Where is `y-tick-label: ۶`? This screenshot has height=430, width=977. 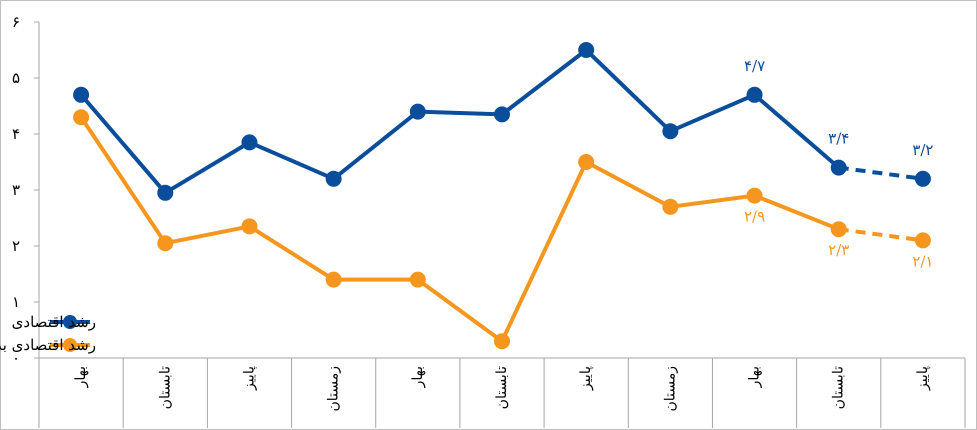
y-tick-label: ۶ is located at coordinates (16, 22).